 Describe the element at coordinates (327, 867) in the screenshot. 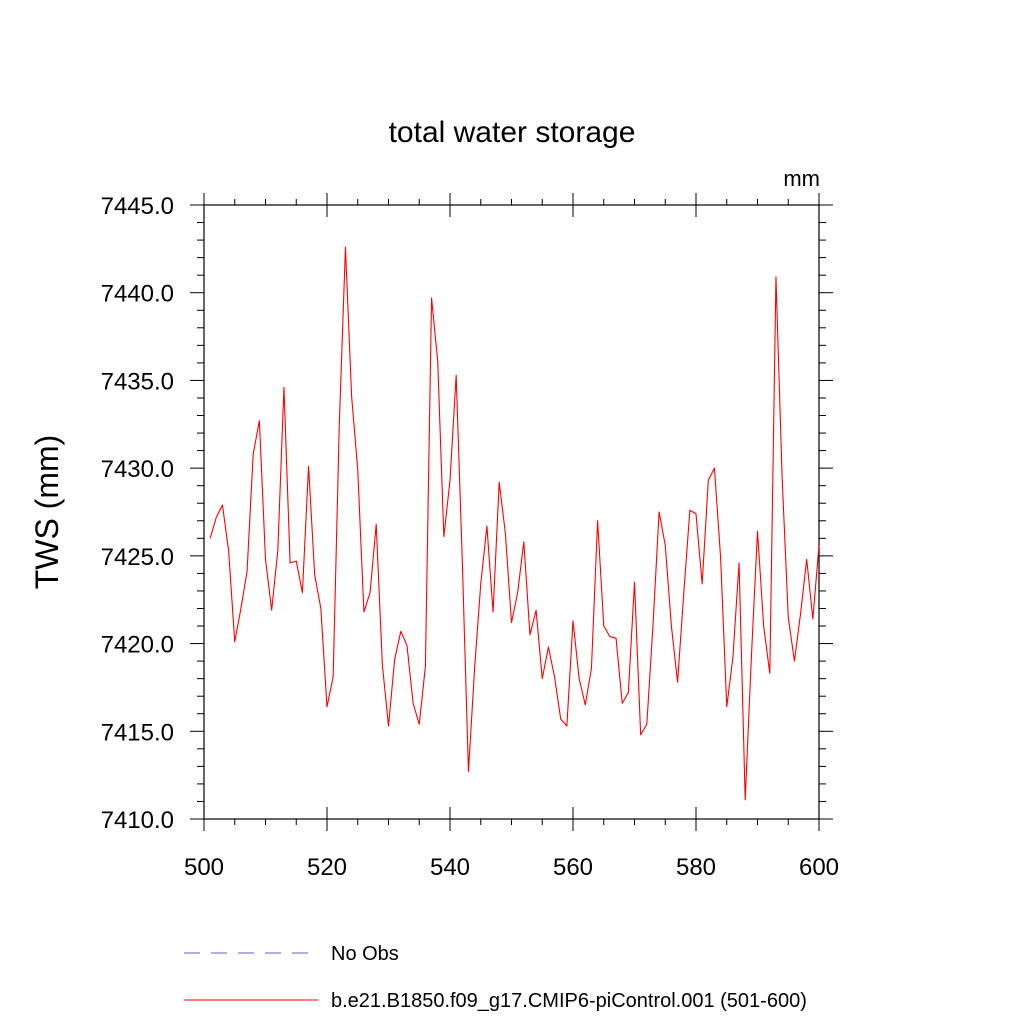

I see `x-tick-label: 520` at that location.